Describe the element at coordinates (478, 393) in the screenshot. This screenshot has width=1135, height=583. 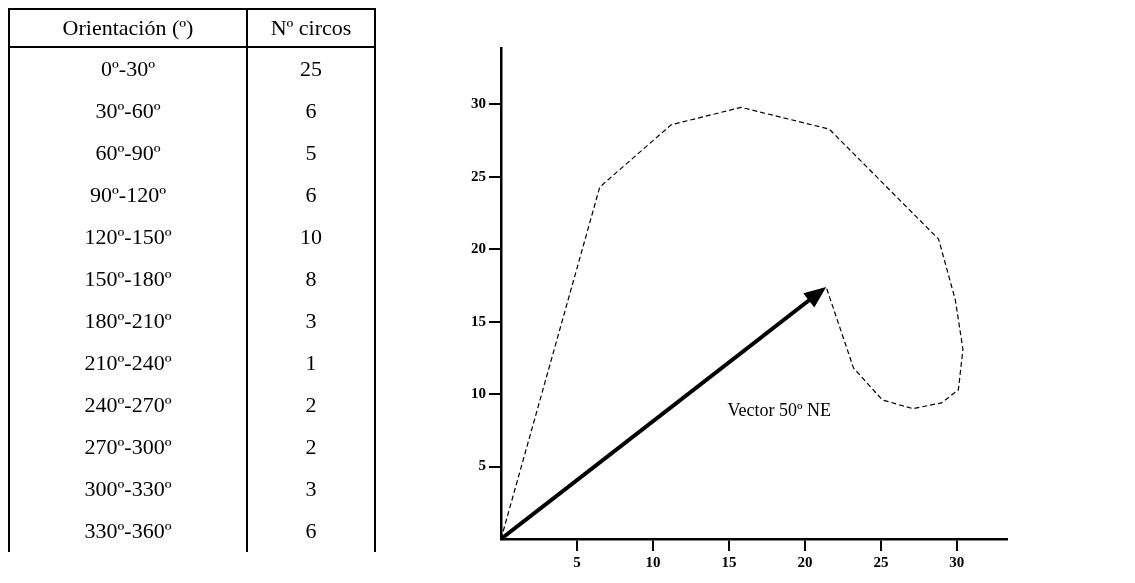
I see `y-tick-label: 10` at that location.